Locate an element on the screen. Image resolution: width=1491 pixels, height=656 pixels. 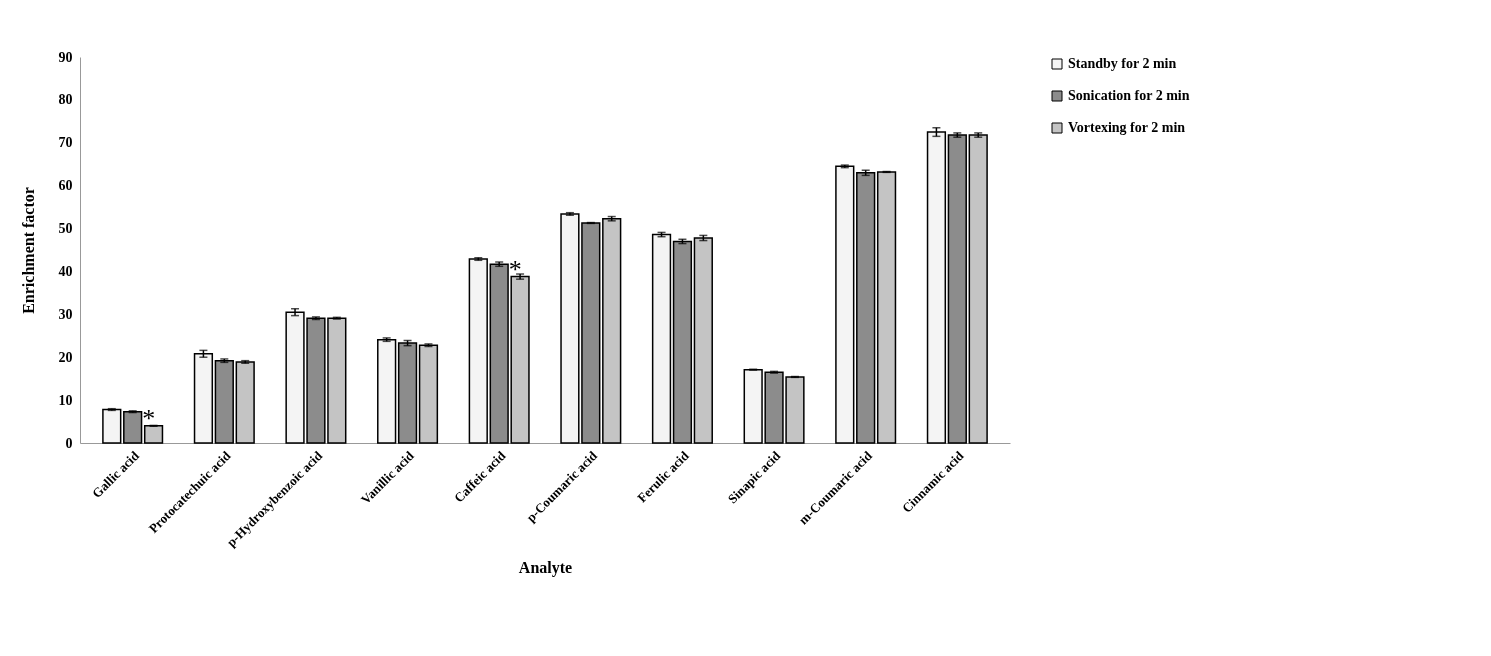
y-tick-label: 0 is located at coordinates (69, 443).